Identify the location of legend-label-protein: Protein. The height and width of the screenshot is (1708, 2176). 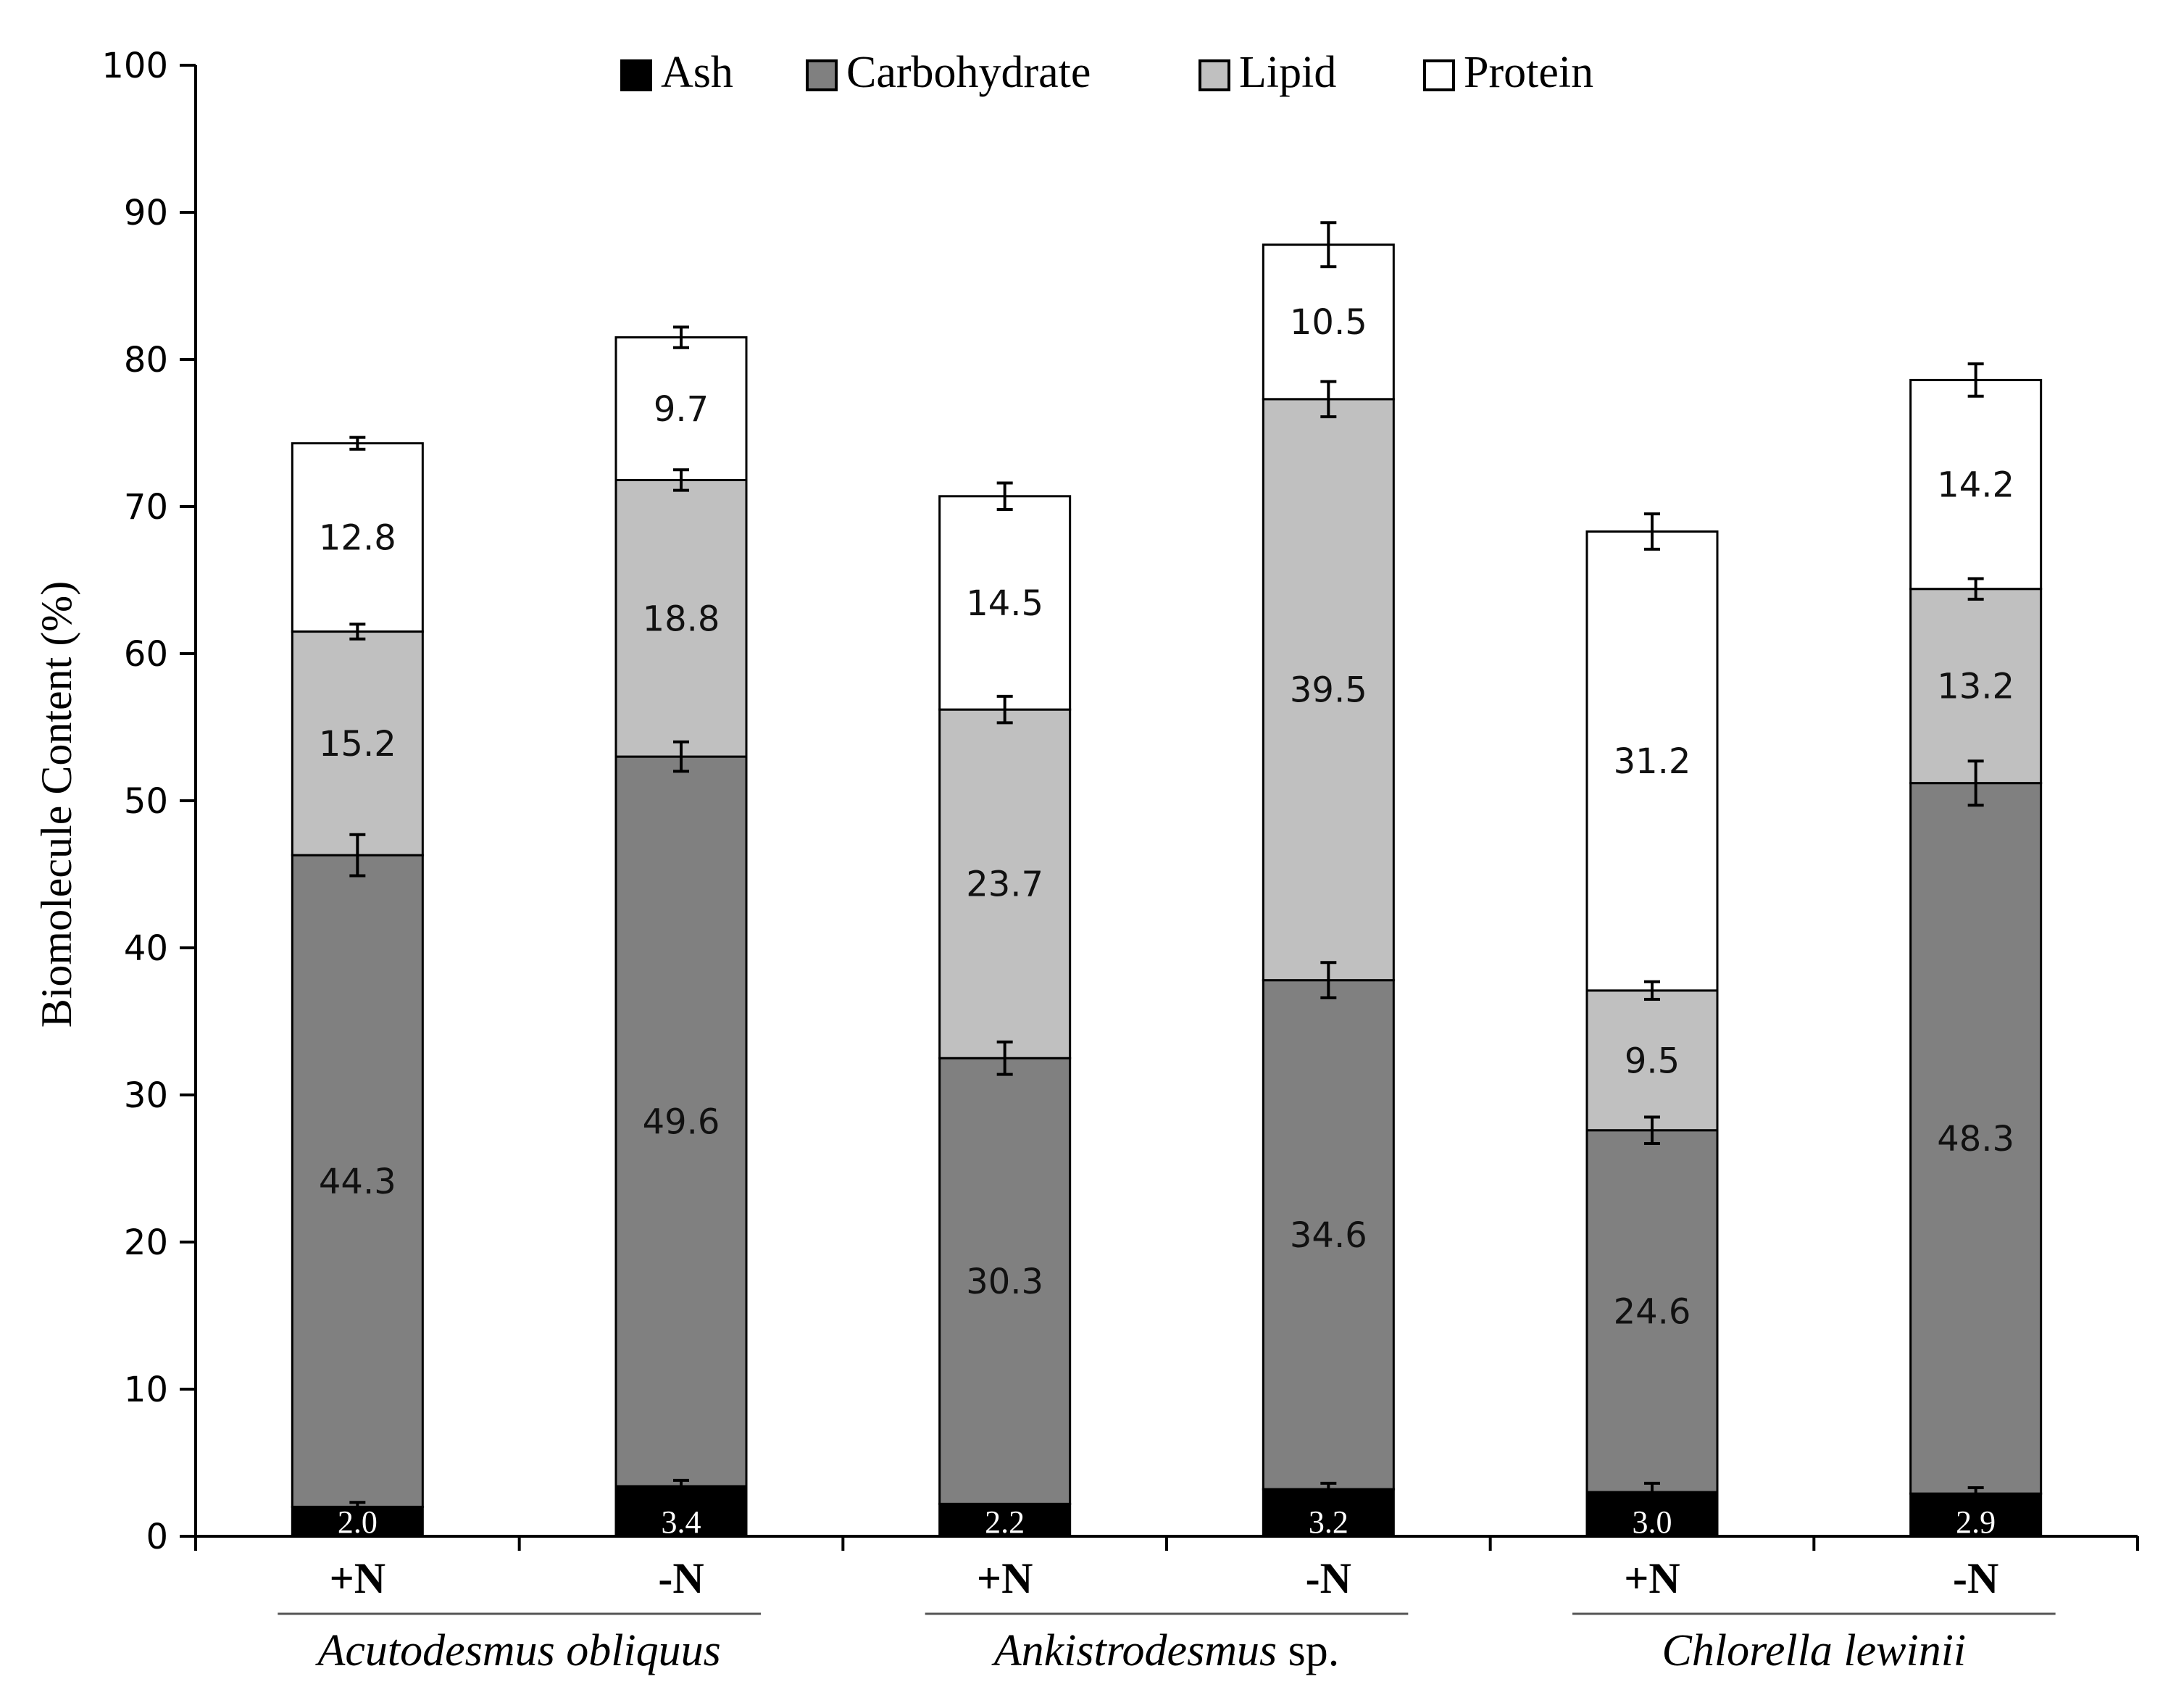
(1528, 72).